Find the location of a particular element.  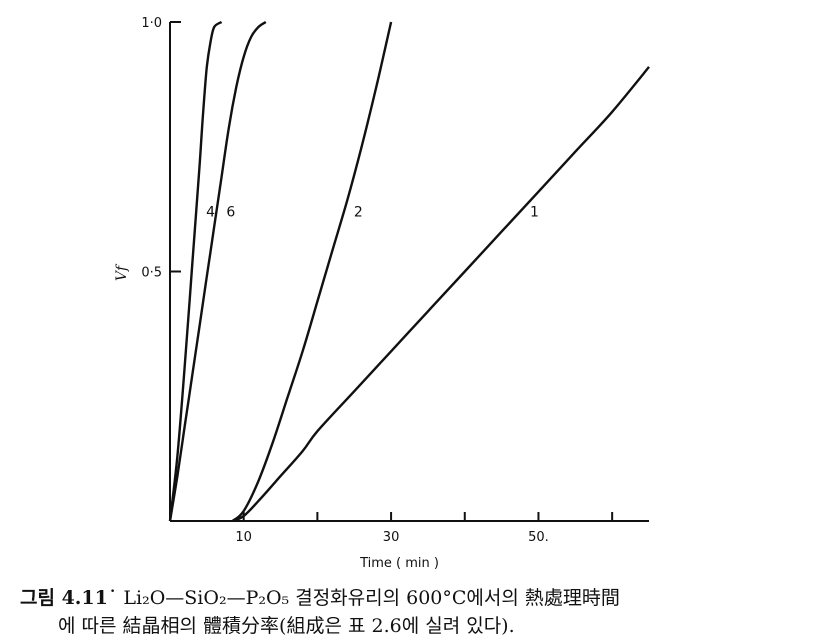

x-axis-label: Time ( min ) is located at coordinates (399, 563).